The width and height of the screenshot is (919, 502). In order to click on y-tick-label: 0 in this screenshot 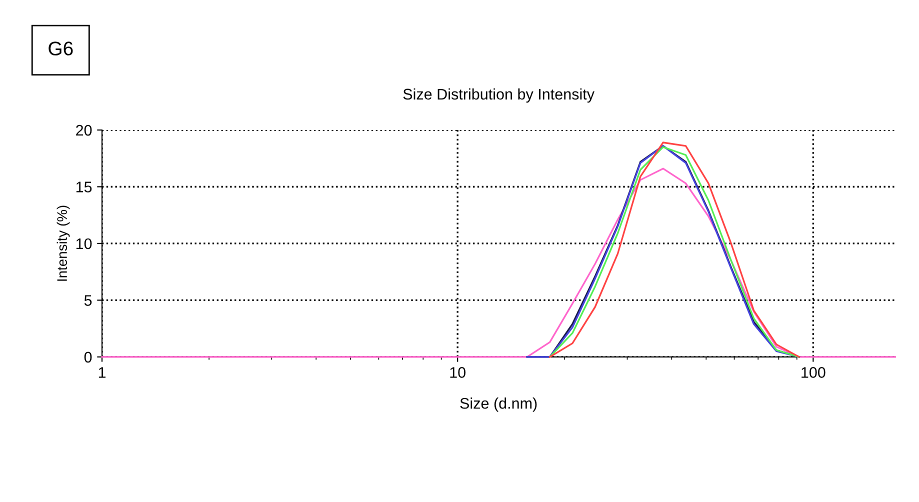, I will do `click(88, 357)`.